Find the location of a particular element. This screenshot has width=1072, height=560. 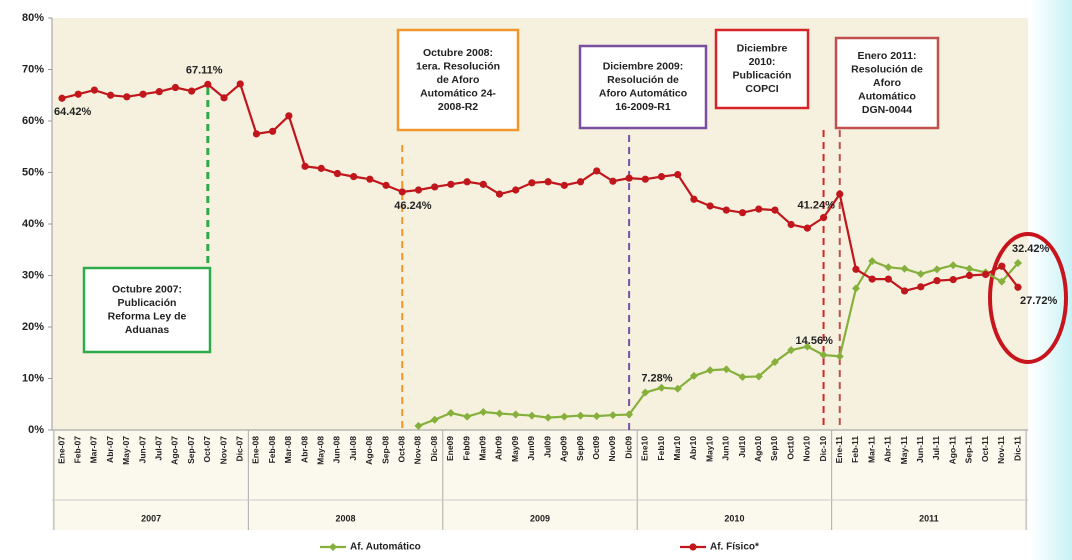

x-tick-label: May10 is located at coordinates (709, 449).